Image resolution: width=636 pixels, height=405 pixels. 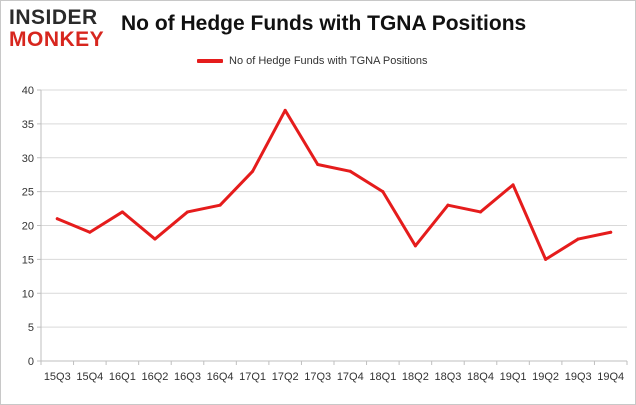 What do you see at coordinates (28, 193) in the screenshot?
I see `y-tick-label: 25` at bounding box center [28, 193].